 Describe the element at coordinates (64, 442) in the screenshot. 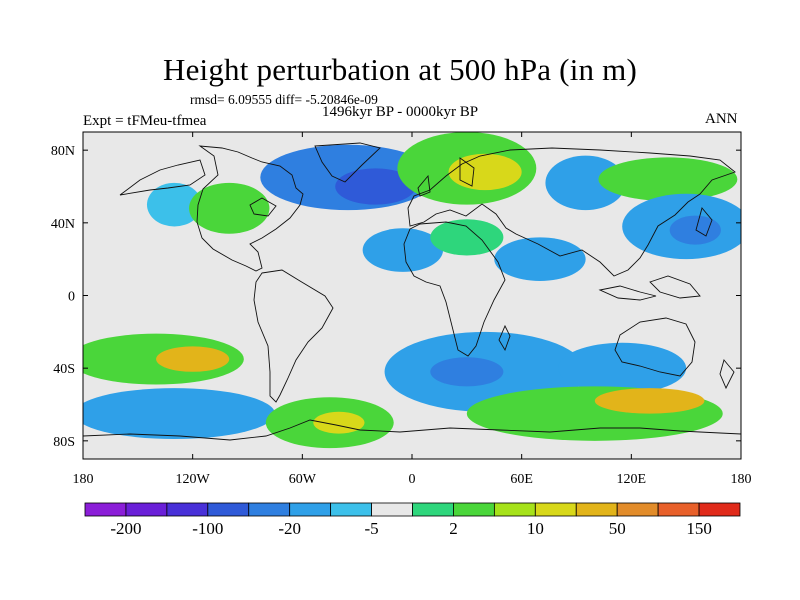

I see `y-tick-label: 80S` at that location.